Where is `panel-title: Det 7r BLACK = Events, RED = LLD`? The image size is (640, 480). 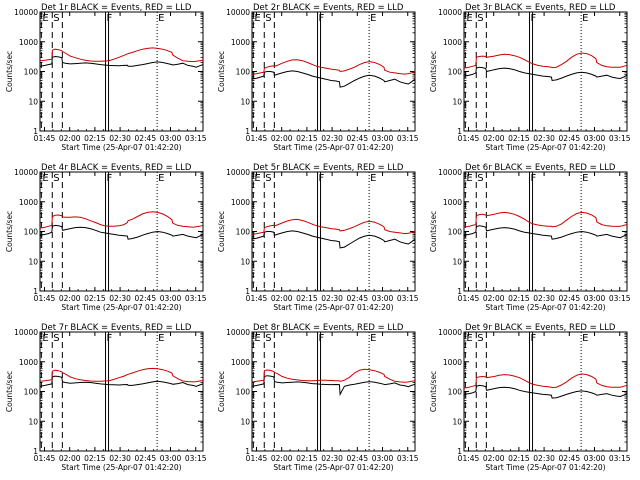 panel-title: Det 7r BLACK = Events, RED = LLD is located at coordinates (116, 328).